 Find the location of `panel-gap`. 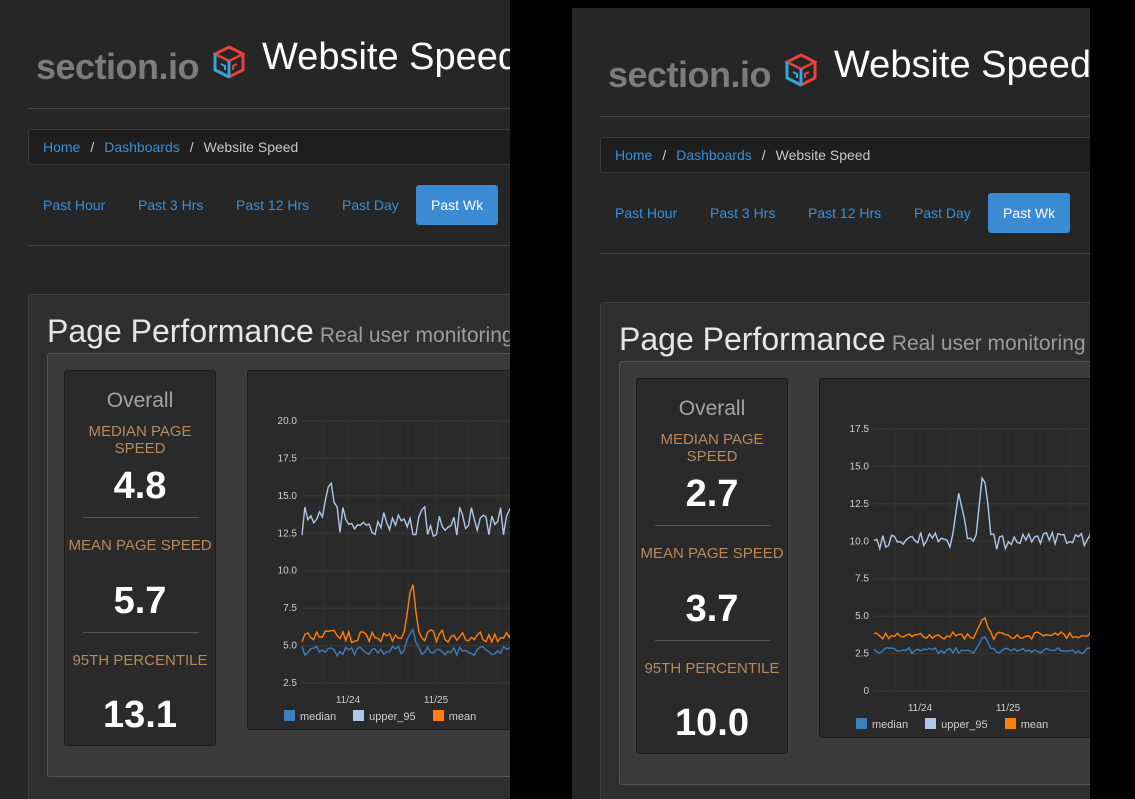

panel-gap is located at coordinates (541, 399).